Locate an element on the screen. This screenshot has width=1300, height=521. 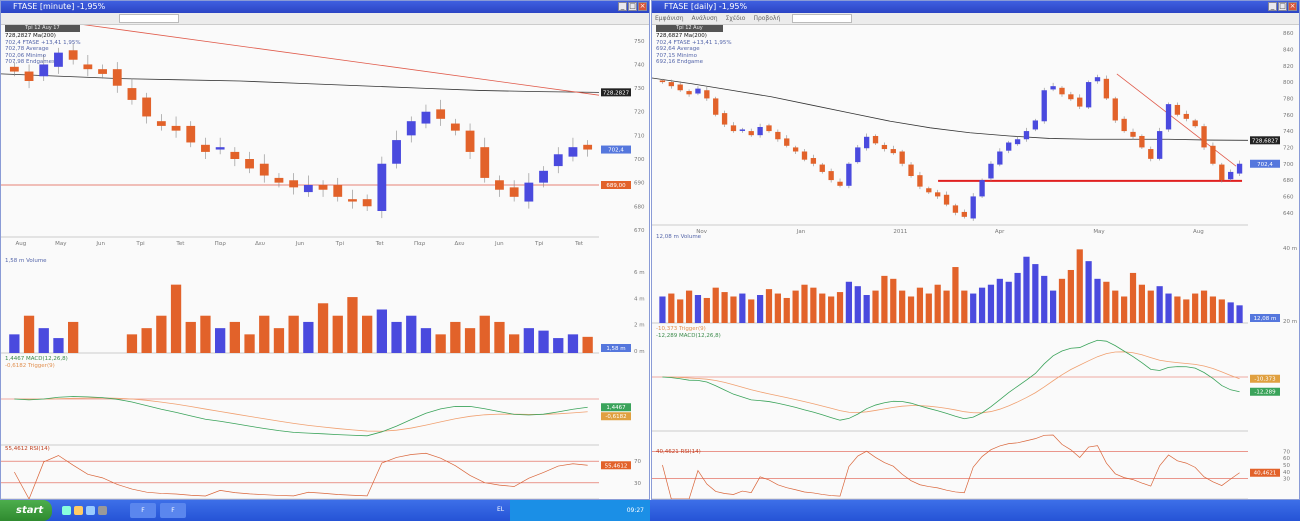
date-axis-label: Δευ is located at coordinates (460, 244).